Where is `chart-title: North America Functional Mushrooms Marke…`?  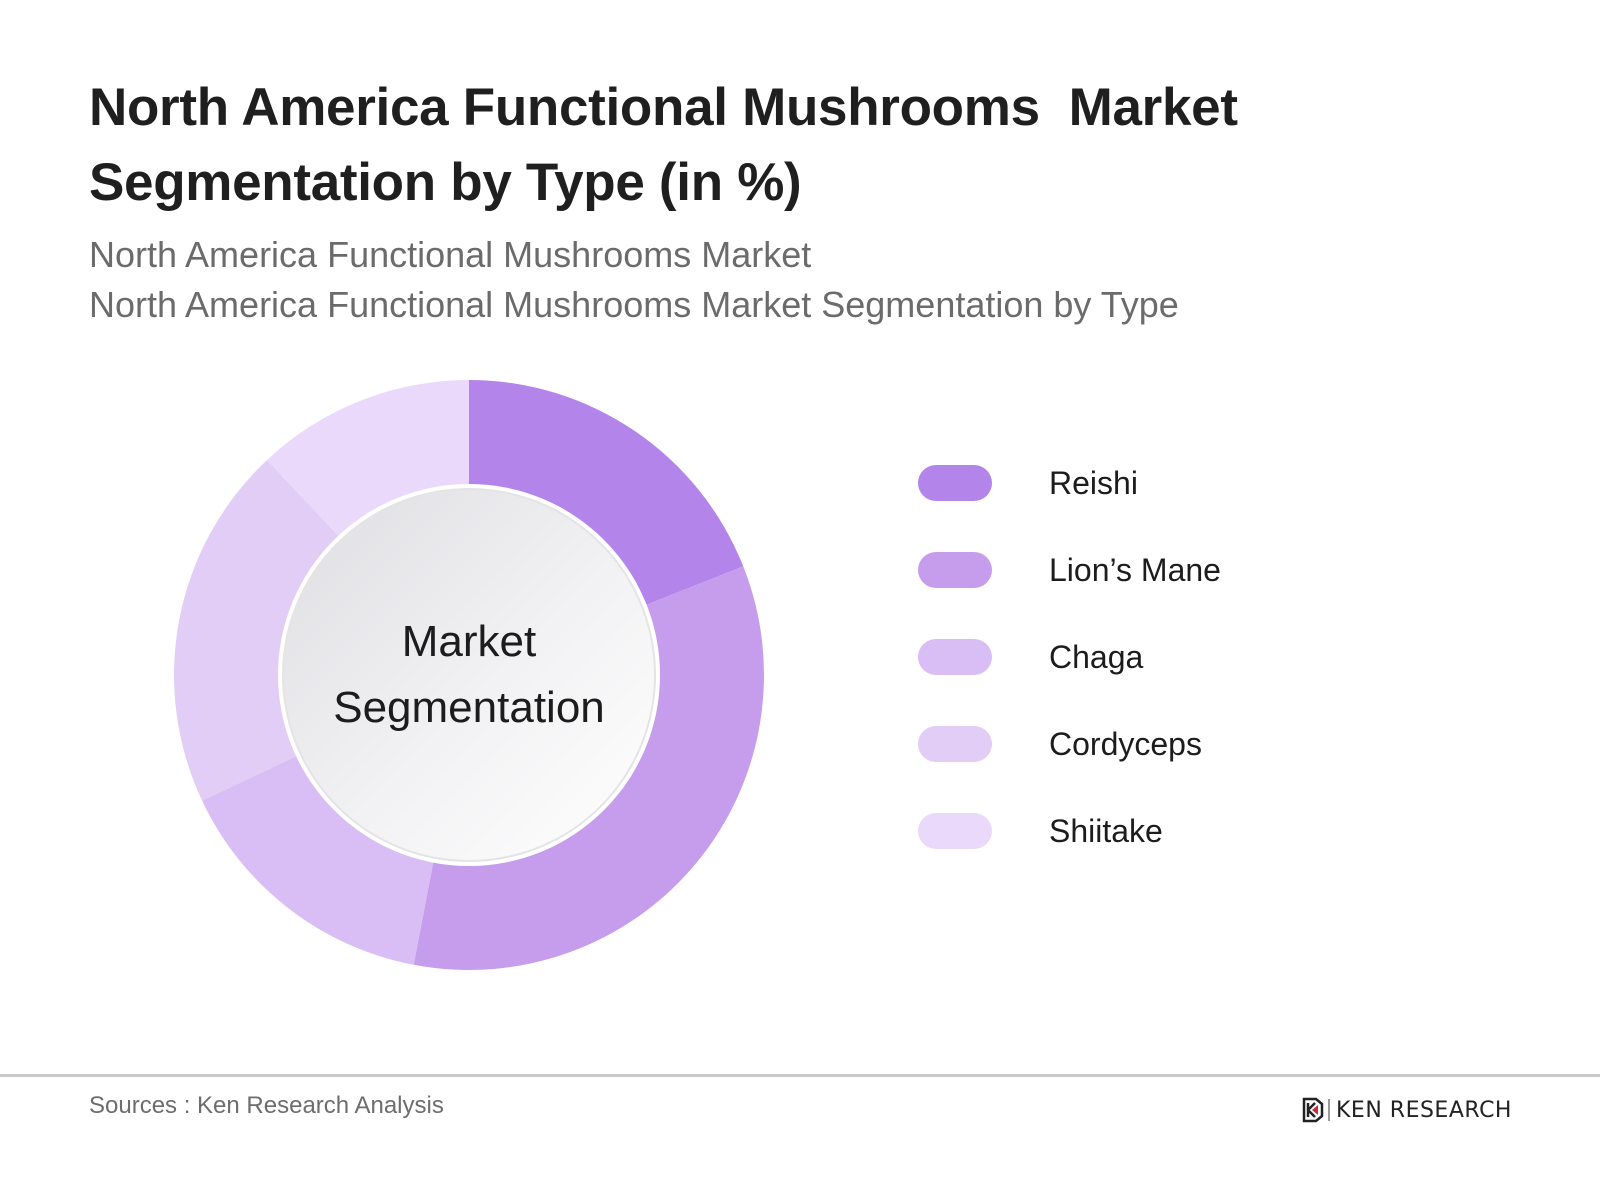 chart-title: North America Functional Mushrooms Marke… is located at coordinates (739, 145).